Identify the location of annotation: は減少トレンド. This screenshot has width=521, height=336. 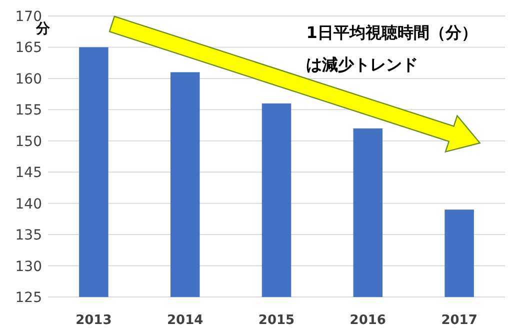
(362, 64).